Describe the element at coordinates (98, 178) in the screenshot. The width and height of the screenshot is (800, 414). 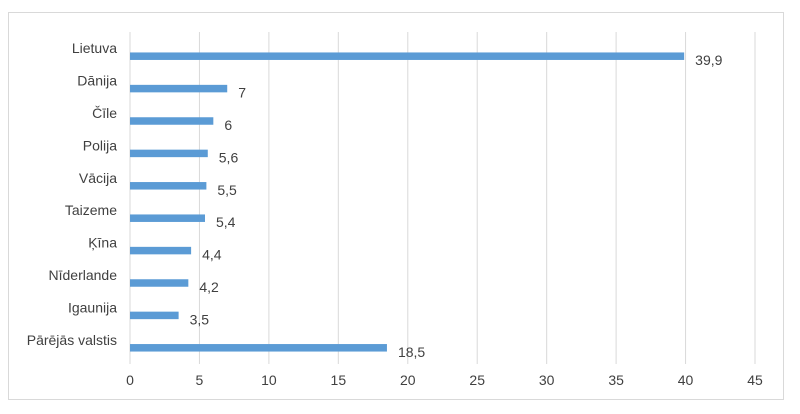
I see `category-label: Vācija` at that location.